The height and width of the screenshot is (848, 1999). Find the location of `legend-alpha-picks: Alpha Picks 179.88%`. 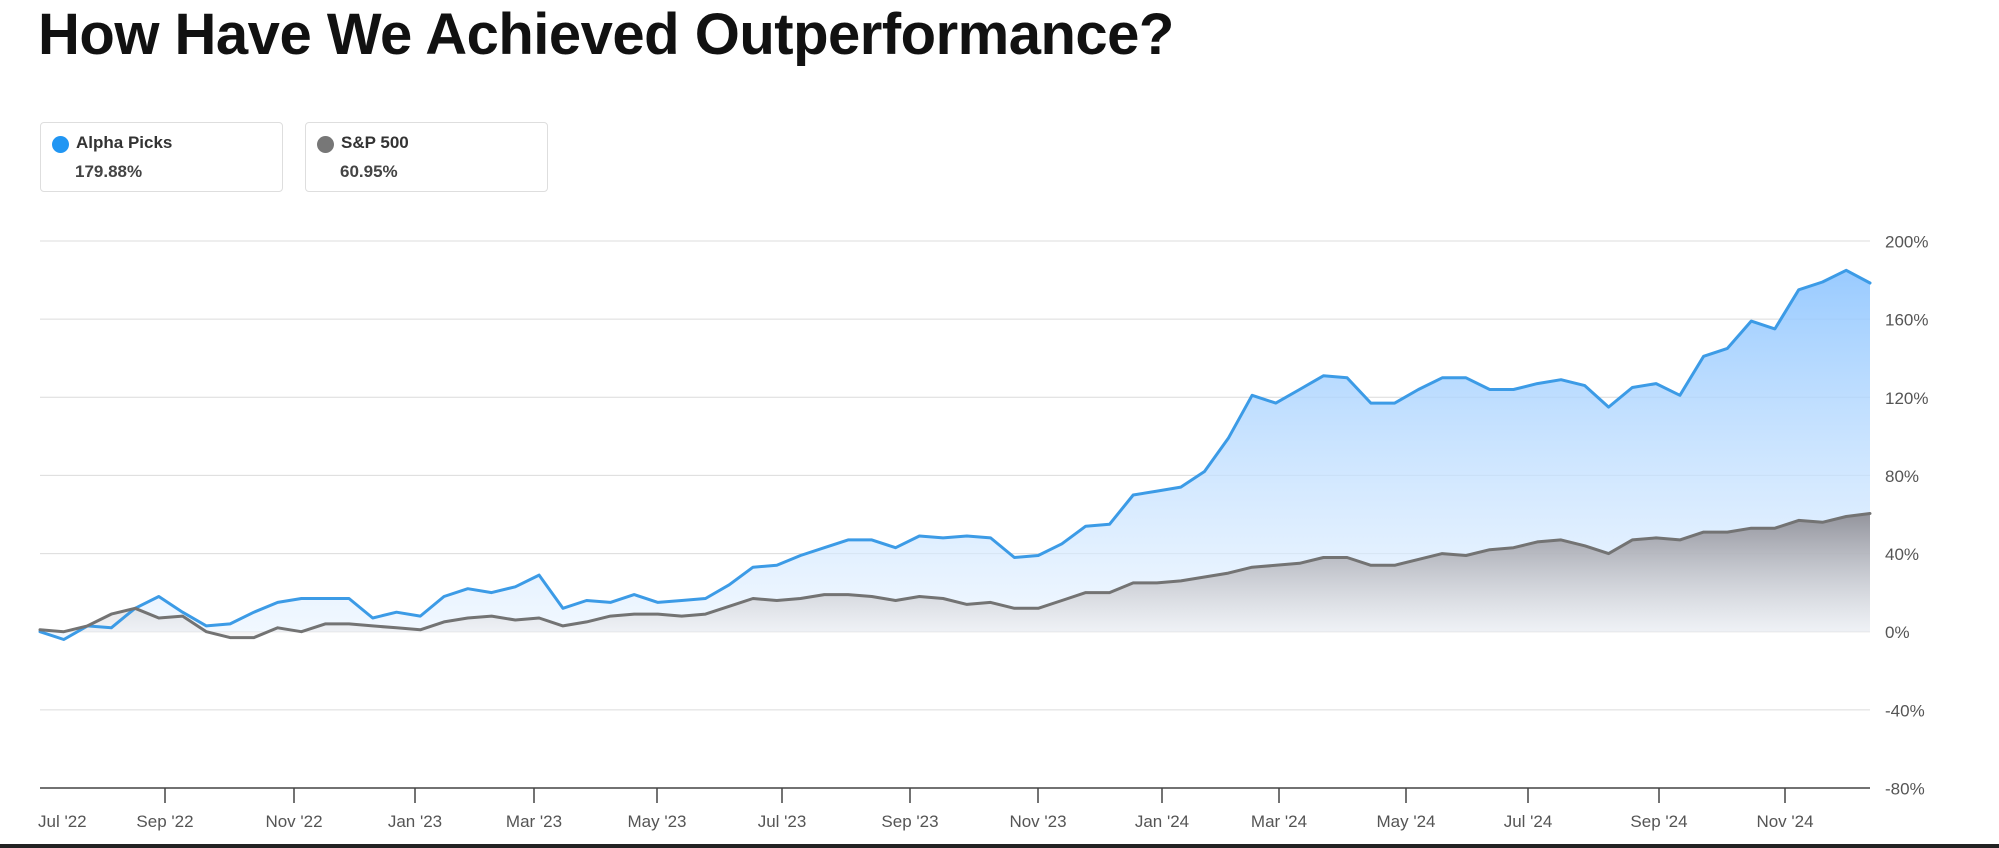

legend-alpha-picks: Alpha Picks 179.88% is located at coordinates (161, 157).